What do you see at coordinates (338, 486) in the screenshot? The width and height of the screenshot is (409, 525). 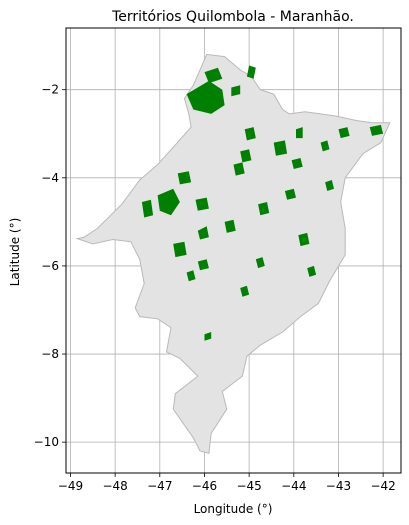 I see `x-tick-label: −43` at bounding box center [338, 486].